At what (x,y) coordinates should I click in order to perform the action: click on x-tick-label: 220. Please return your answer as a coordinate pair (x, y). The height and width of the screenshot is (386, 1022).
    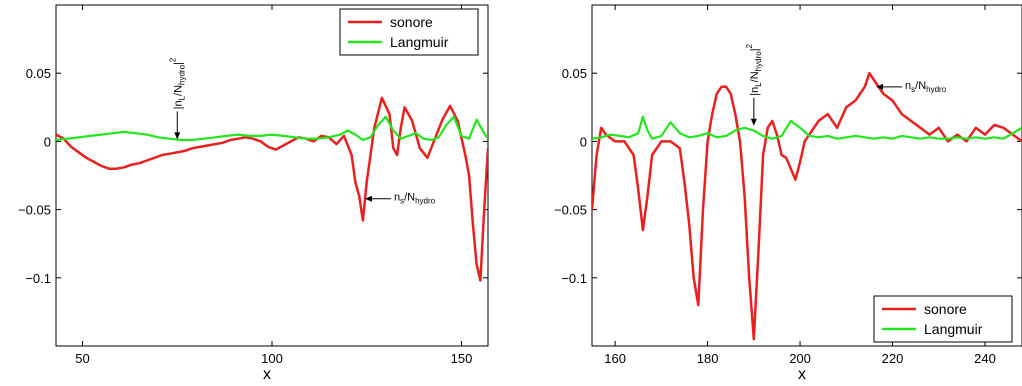
    Looking at the image, I should click on (893, 358).